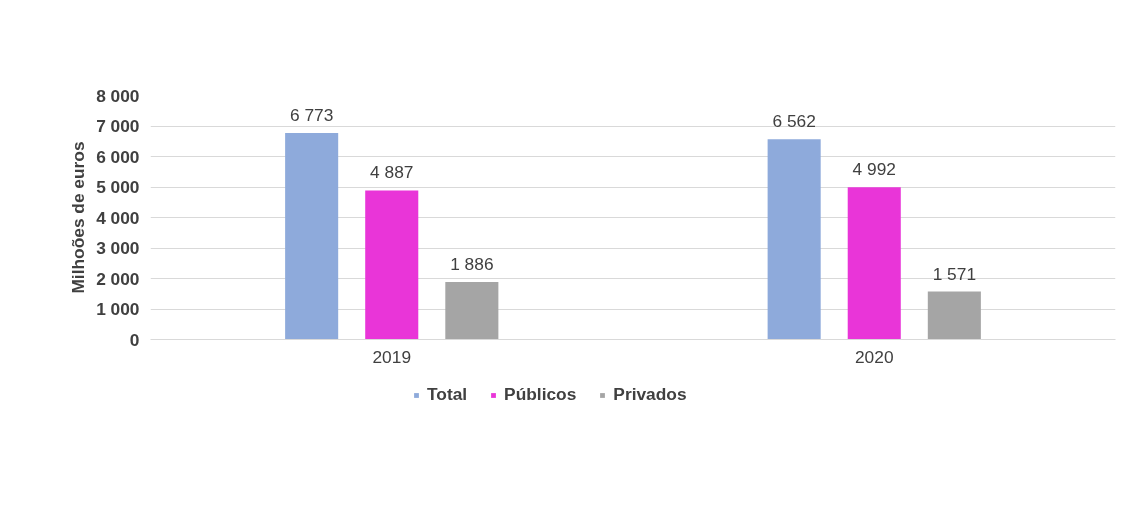 Image resolution: width=1134 pixels, height=522 pixels. I want to click on y-axis-title: Milhoões de euros, so click(78, 217).